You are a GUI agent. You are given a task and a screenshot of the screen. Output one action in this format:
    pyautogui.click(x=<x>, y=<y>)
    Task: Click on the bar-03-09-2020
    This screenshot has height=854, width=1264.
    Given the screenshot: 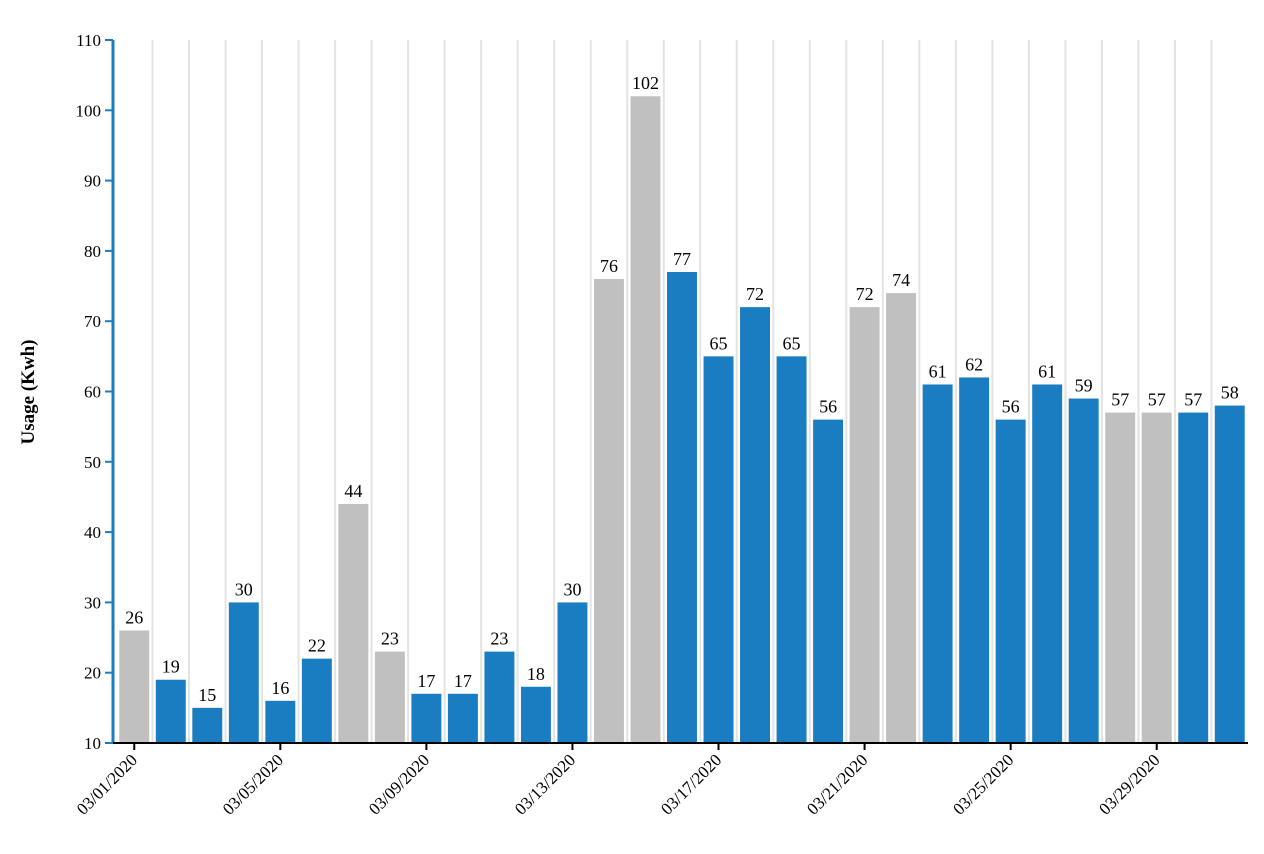 What is the action you would take?
    pyautogui.click(x=426, y=718)
    